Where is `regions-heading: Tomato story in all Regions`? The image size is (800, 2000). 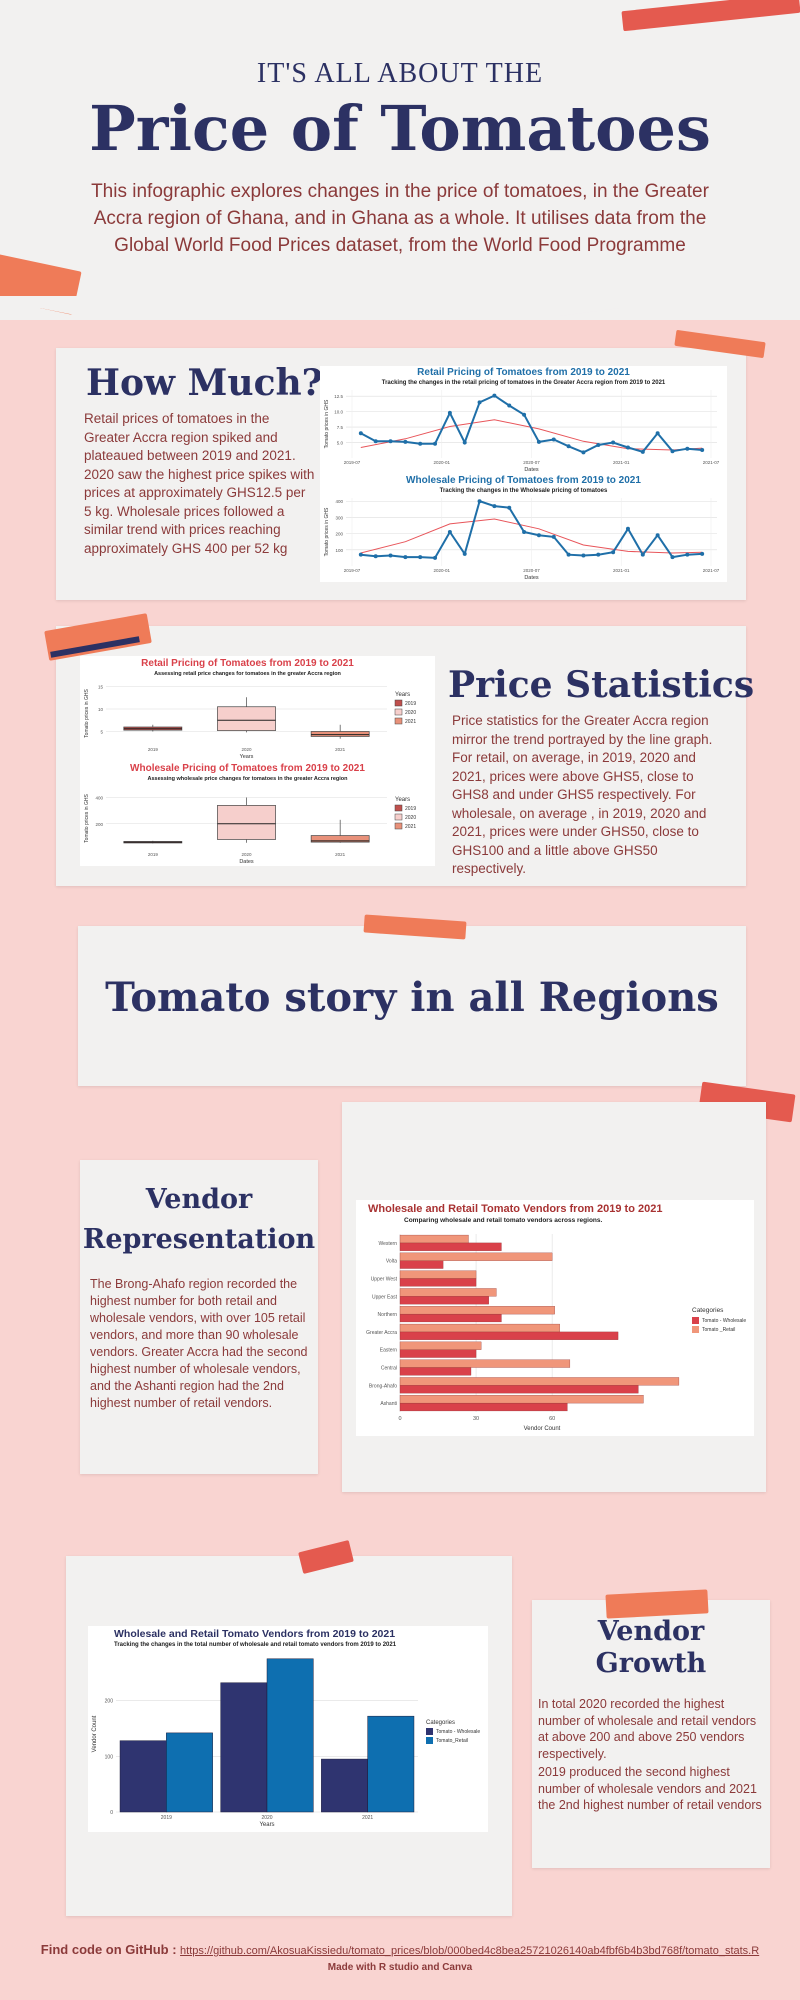
regions-heading: Tomato story in all Regions is located at coordinates (412, 997).